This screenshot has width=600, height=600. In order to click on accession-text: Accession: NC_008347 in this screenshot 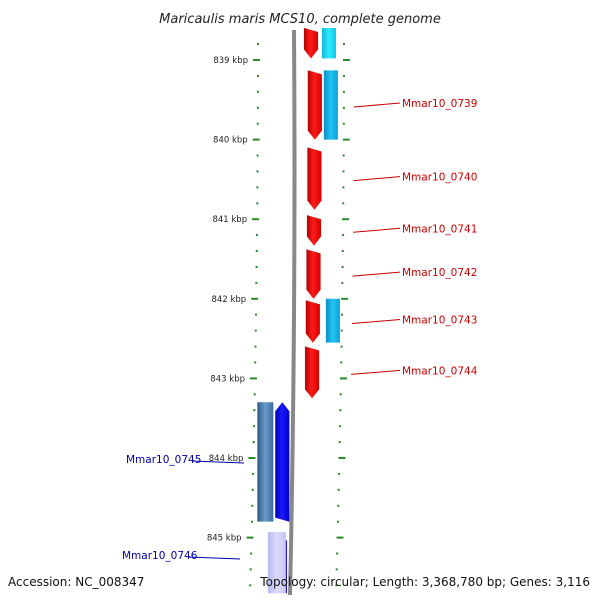, I will do `click(76, 582)`.